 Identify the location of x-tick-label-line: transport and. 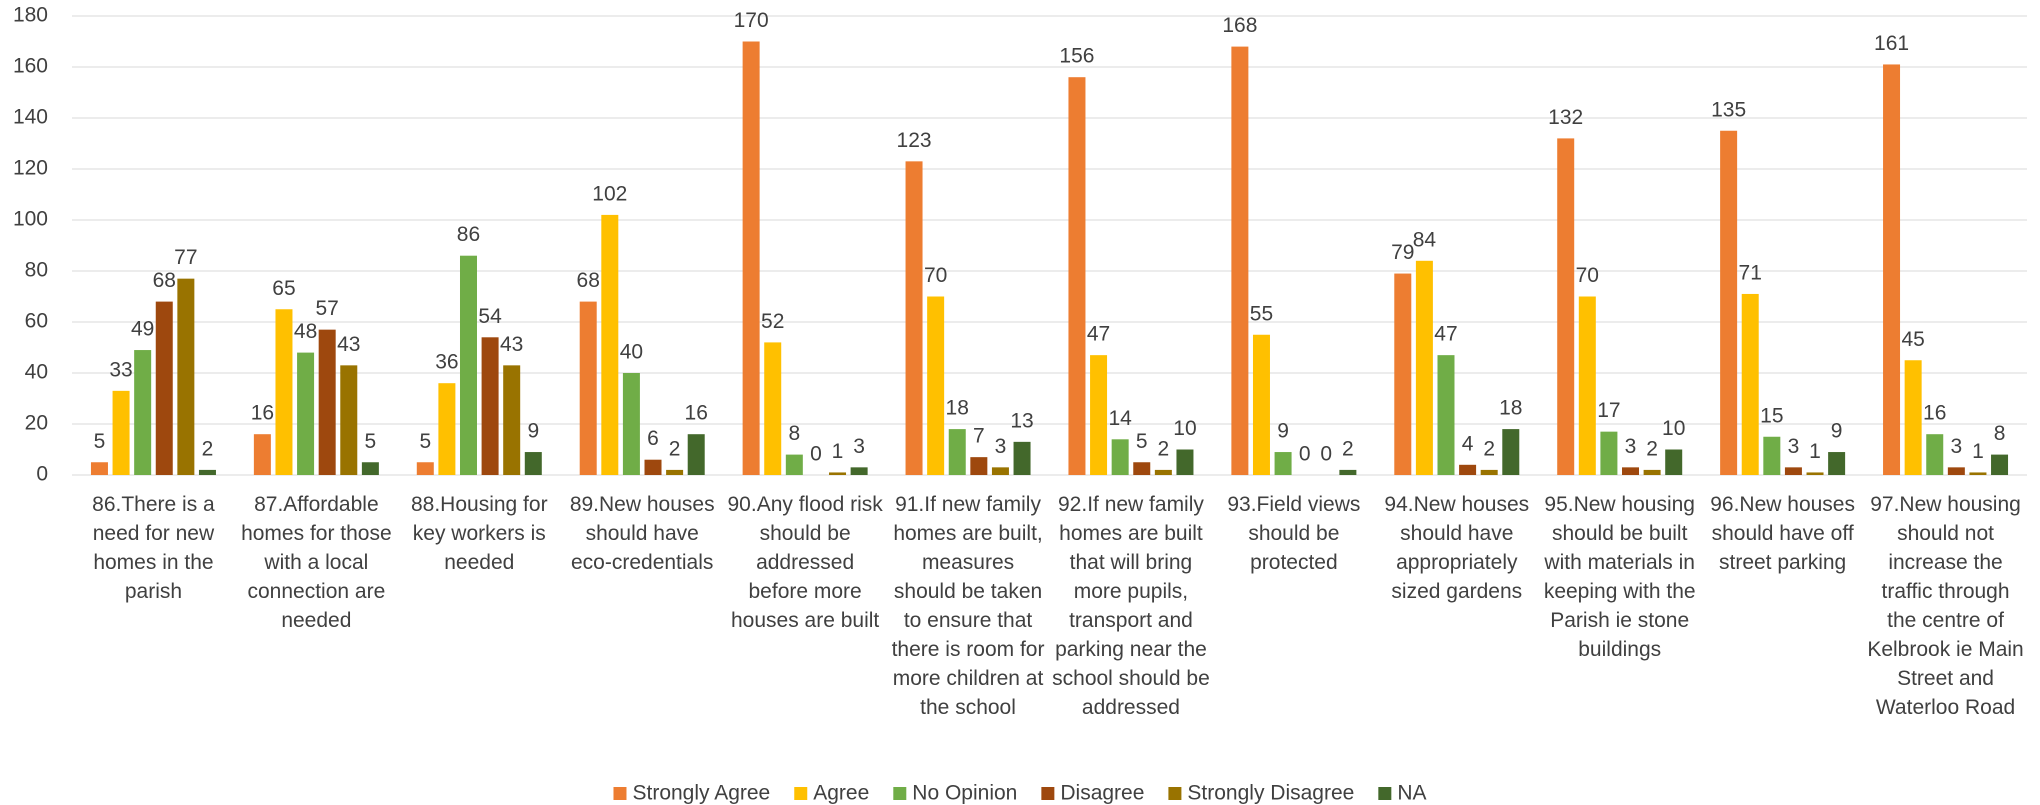
(1131, 620).